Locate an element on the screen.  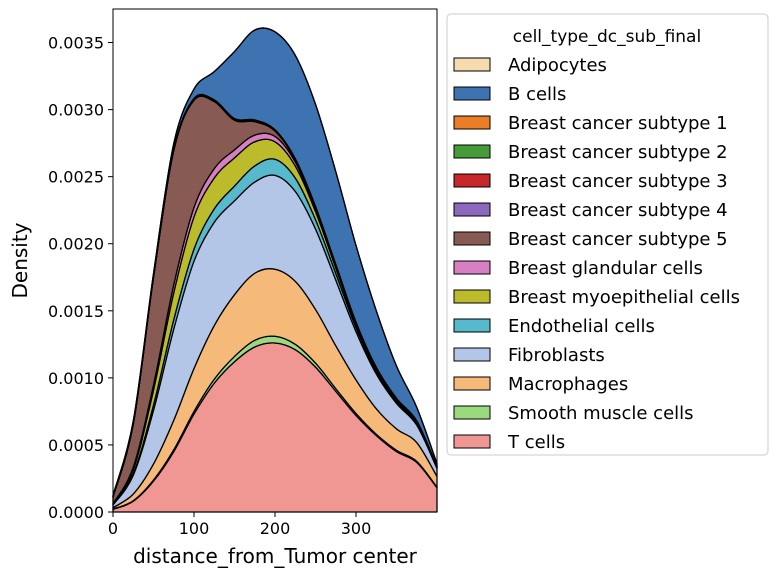
legend-swatch-fibroblasts is located at coordinates (472, 354).